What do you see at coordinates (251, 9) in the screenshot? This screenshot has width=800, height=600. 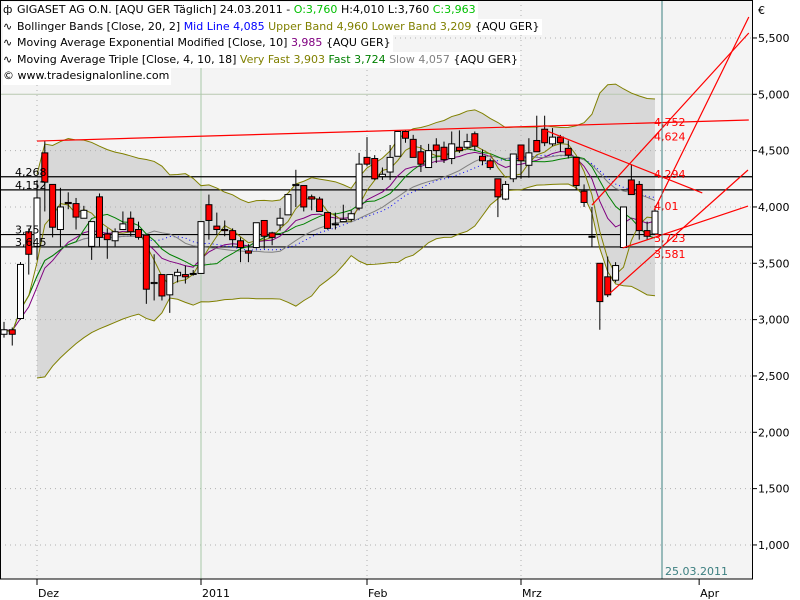 I see `quote-date: 24.03.2011` at bounding box center [251, 9].